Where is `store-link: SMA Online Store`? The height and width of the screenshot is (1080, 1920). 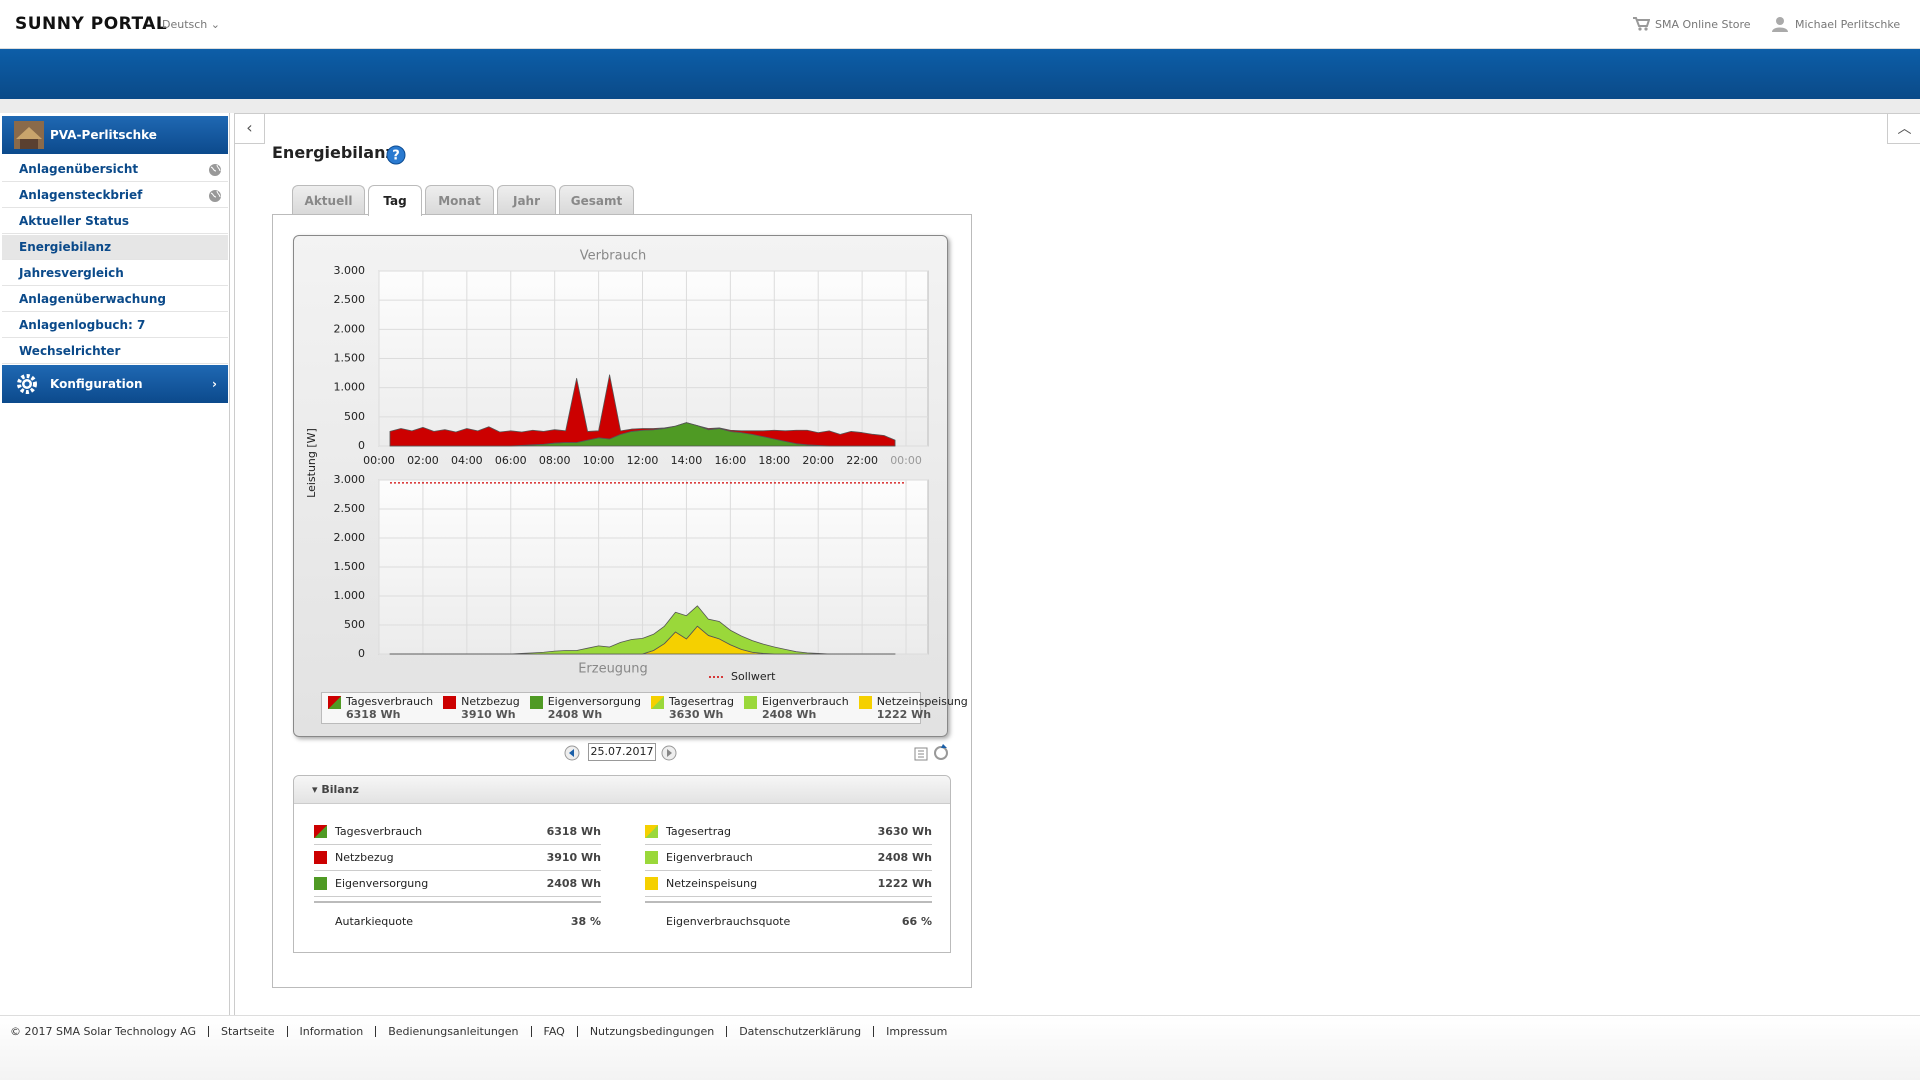 store-link: SMA Online Store is located at coordinates (1703, 24).